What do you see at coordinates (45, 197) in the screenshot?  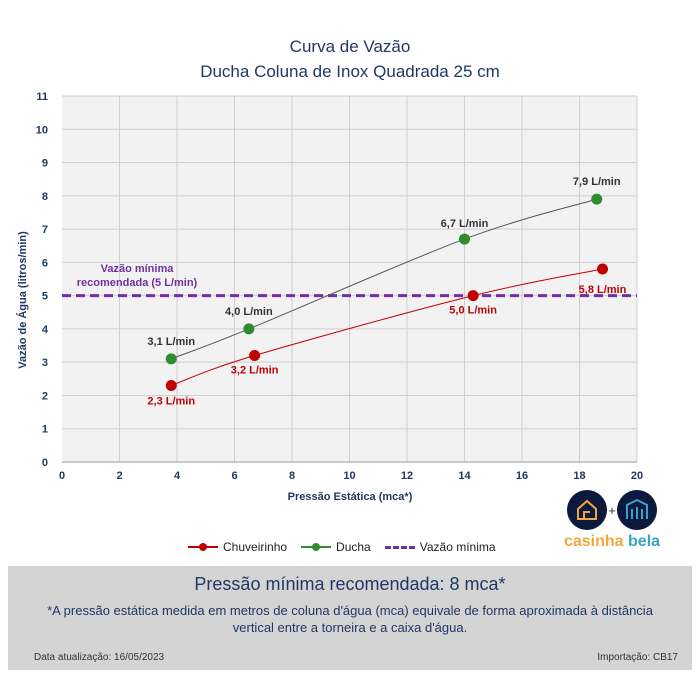 I see `y-tick-label: 8` at bounding box center [45, 197].